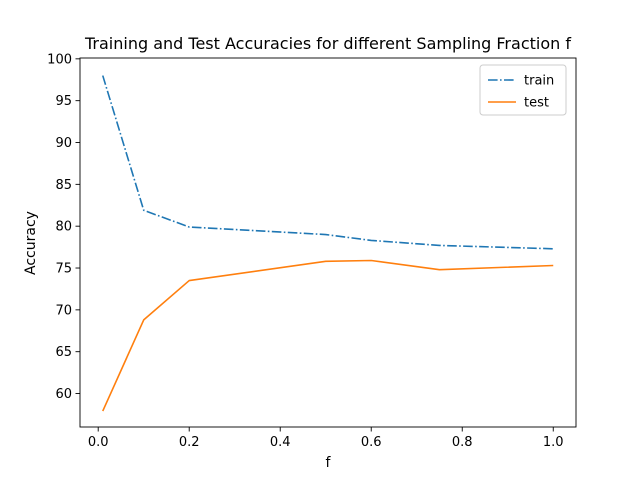  I want to click on legend-label-train: train, so click(539, 81).